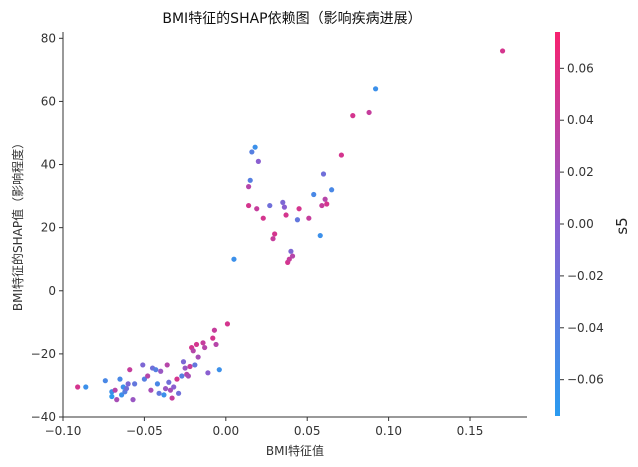 The image size is (638, 467). What do you see at coordinates (585, 380) in the screenshot?
I see `colorbar-tick-label: −0.06` at bounding box center [585, 380].